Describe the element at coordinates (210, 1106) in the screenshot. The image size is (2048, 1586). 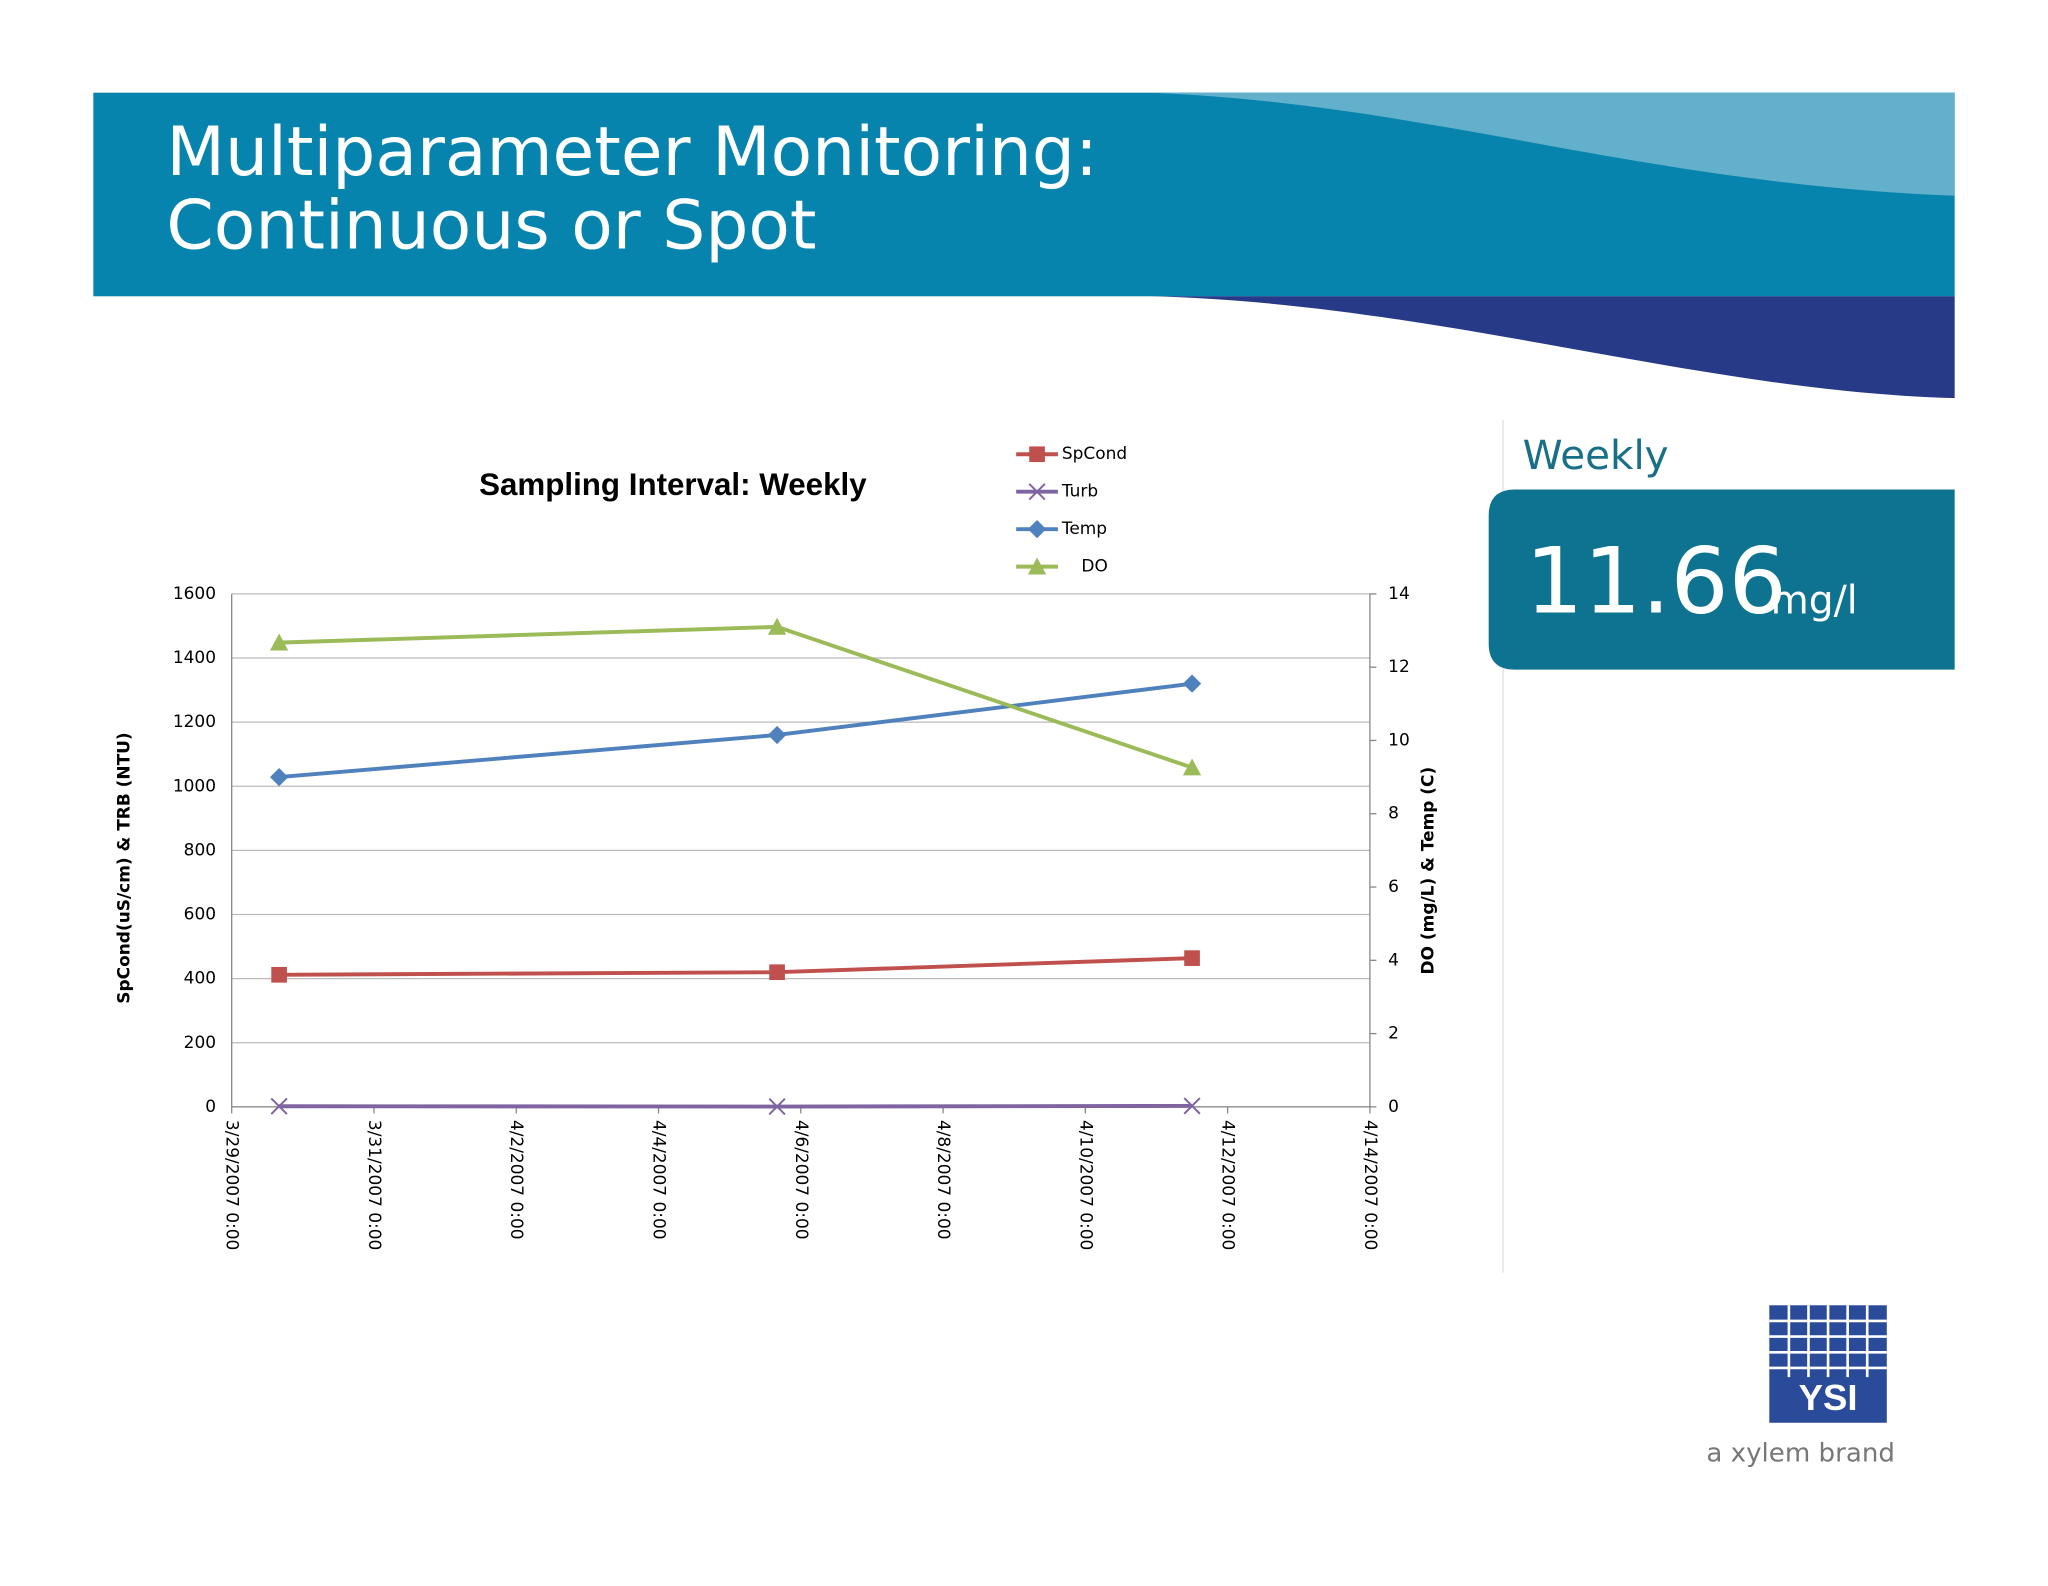
I see `y-tick-label: 0` at that location.